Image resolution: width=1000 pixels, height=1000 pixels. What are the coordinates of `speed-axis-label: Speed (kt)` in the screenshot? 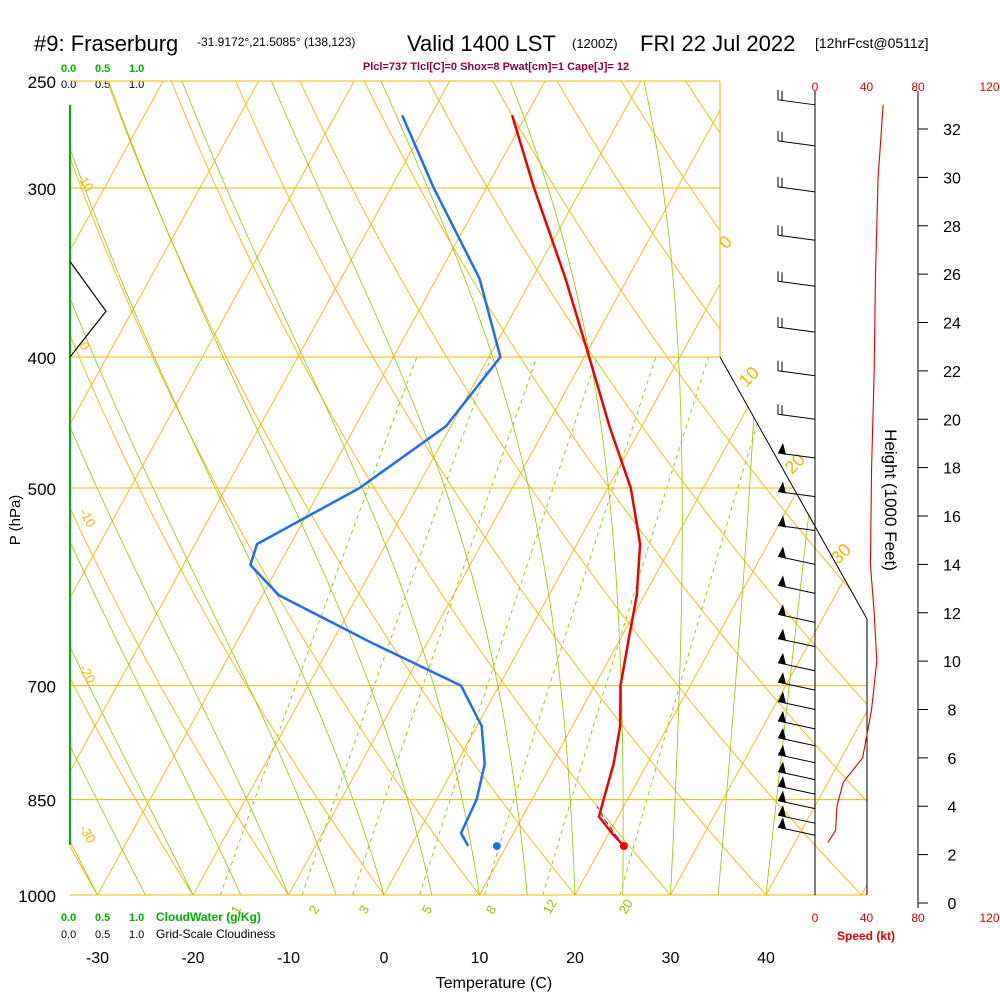 It's located at (866, 936).